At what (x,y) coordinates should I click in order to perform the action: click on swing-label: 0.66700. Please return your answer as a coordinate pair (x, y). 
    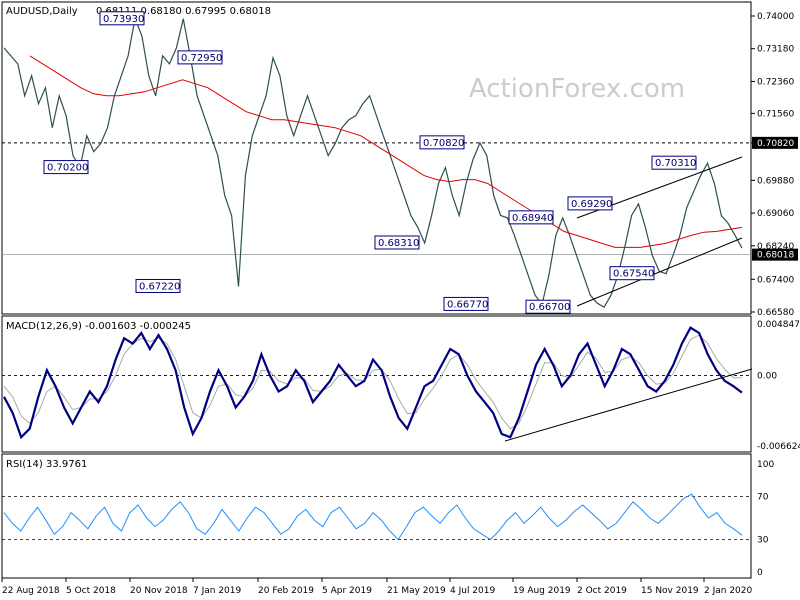
    Looking at the image, I should click on (548, 306).